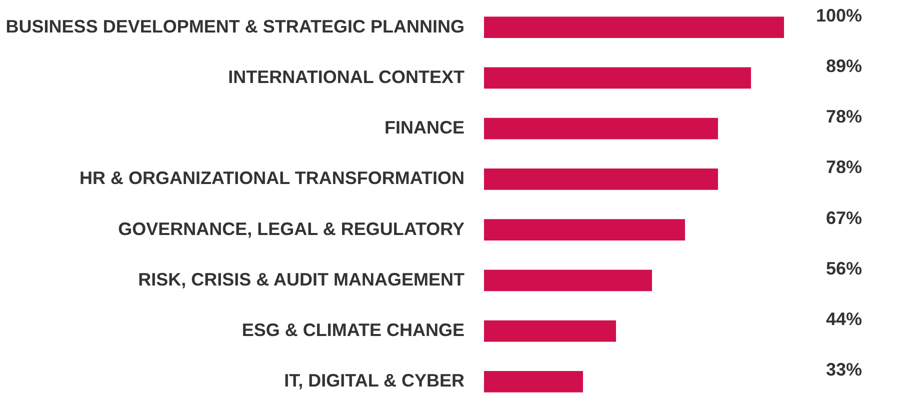 Image resolution: width=906 pixels, height=415 pixels. Describe the element at coordinates (291, 228) in the screenshot. I see `y-tick-label: GOVERNANCE, LEGAL & REGULATORY` at that location.